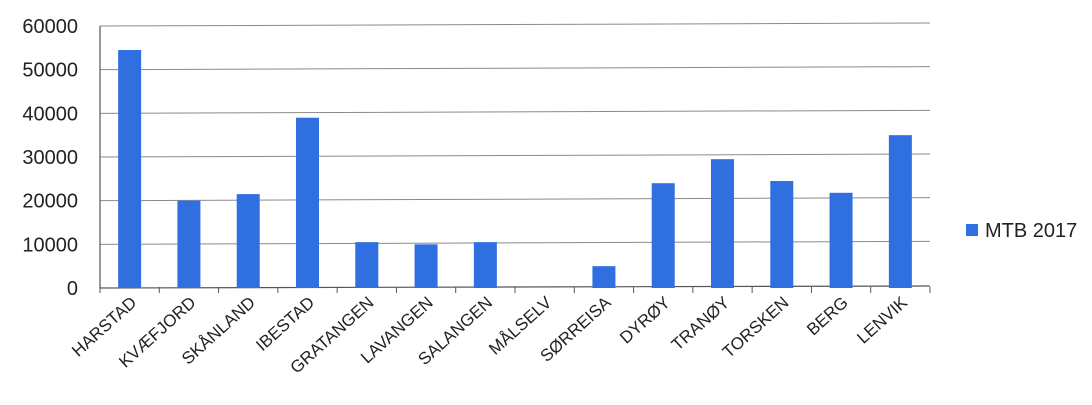  What do you see at coordinates (972, 230) in the screenshot?
I see `legend-swatch` at bounding box center [972, 230].